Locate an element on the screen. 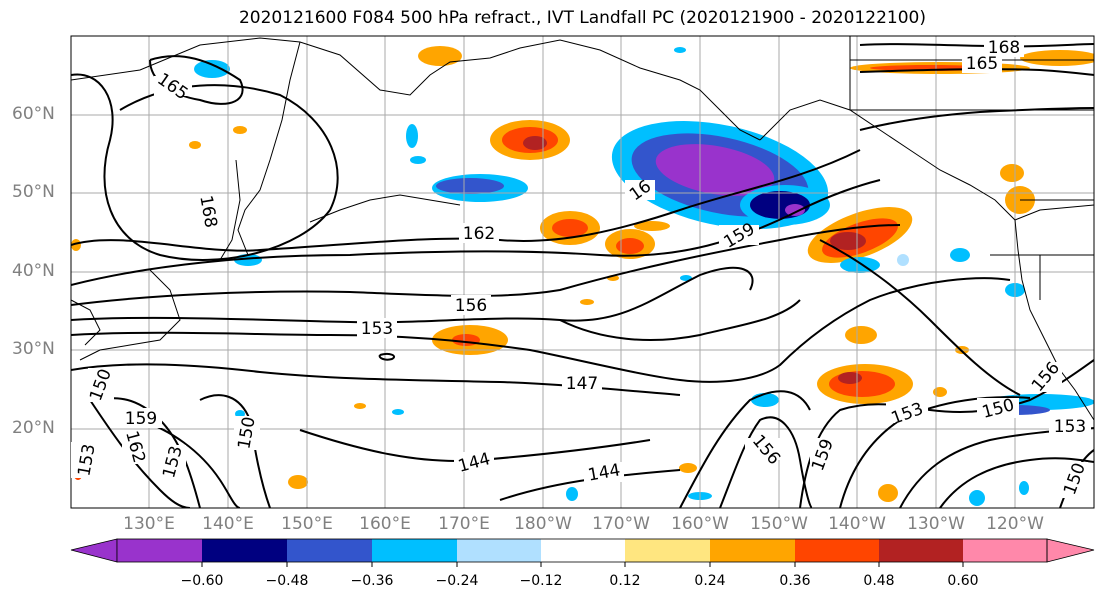 This screenshot has width=1105, height=601. colorbar is located at coordinates (582, 552).